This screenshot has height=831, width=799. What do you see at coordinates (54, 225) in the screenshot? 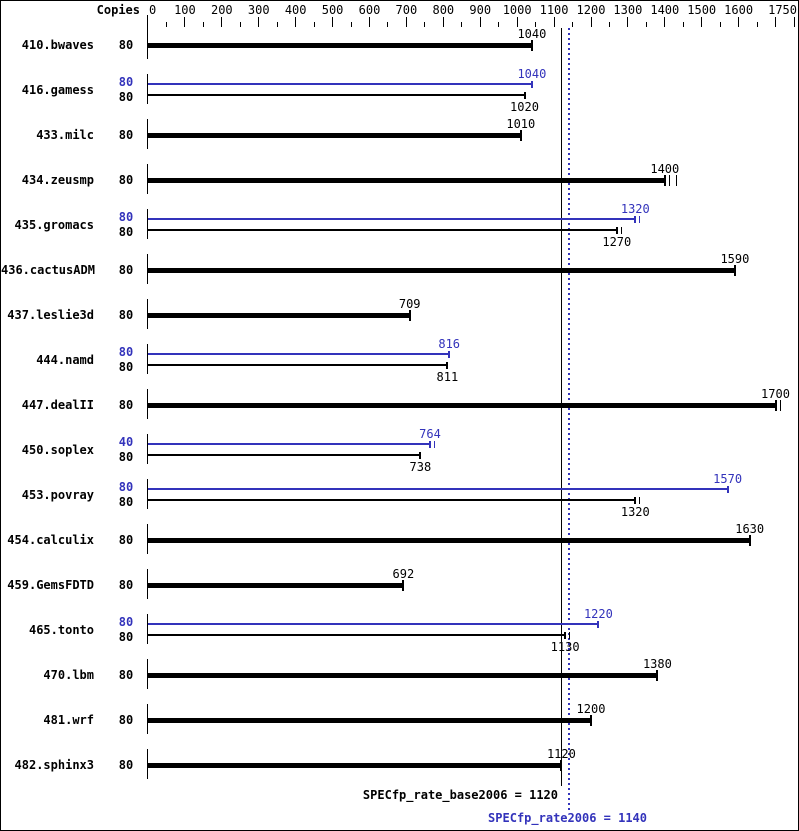
I see `benchmark-name-label: 435.gromacs` at bounding box center [54, 225].